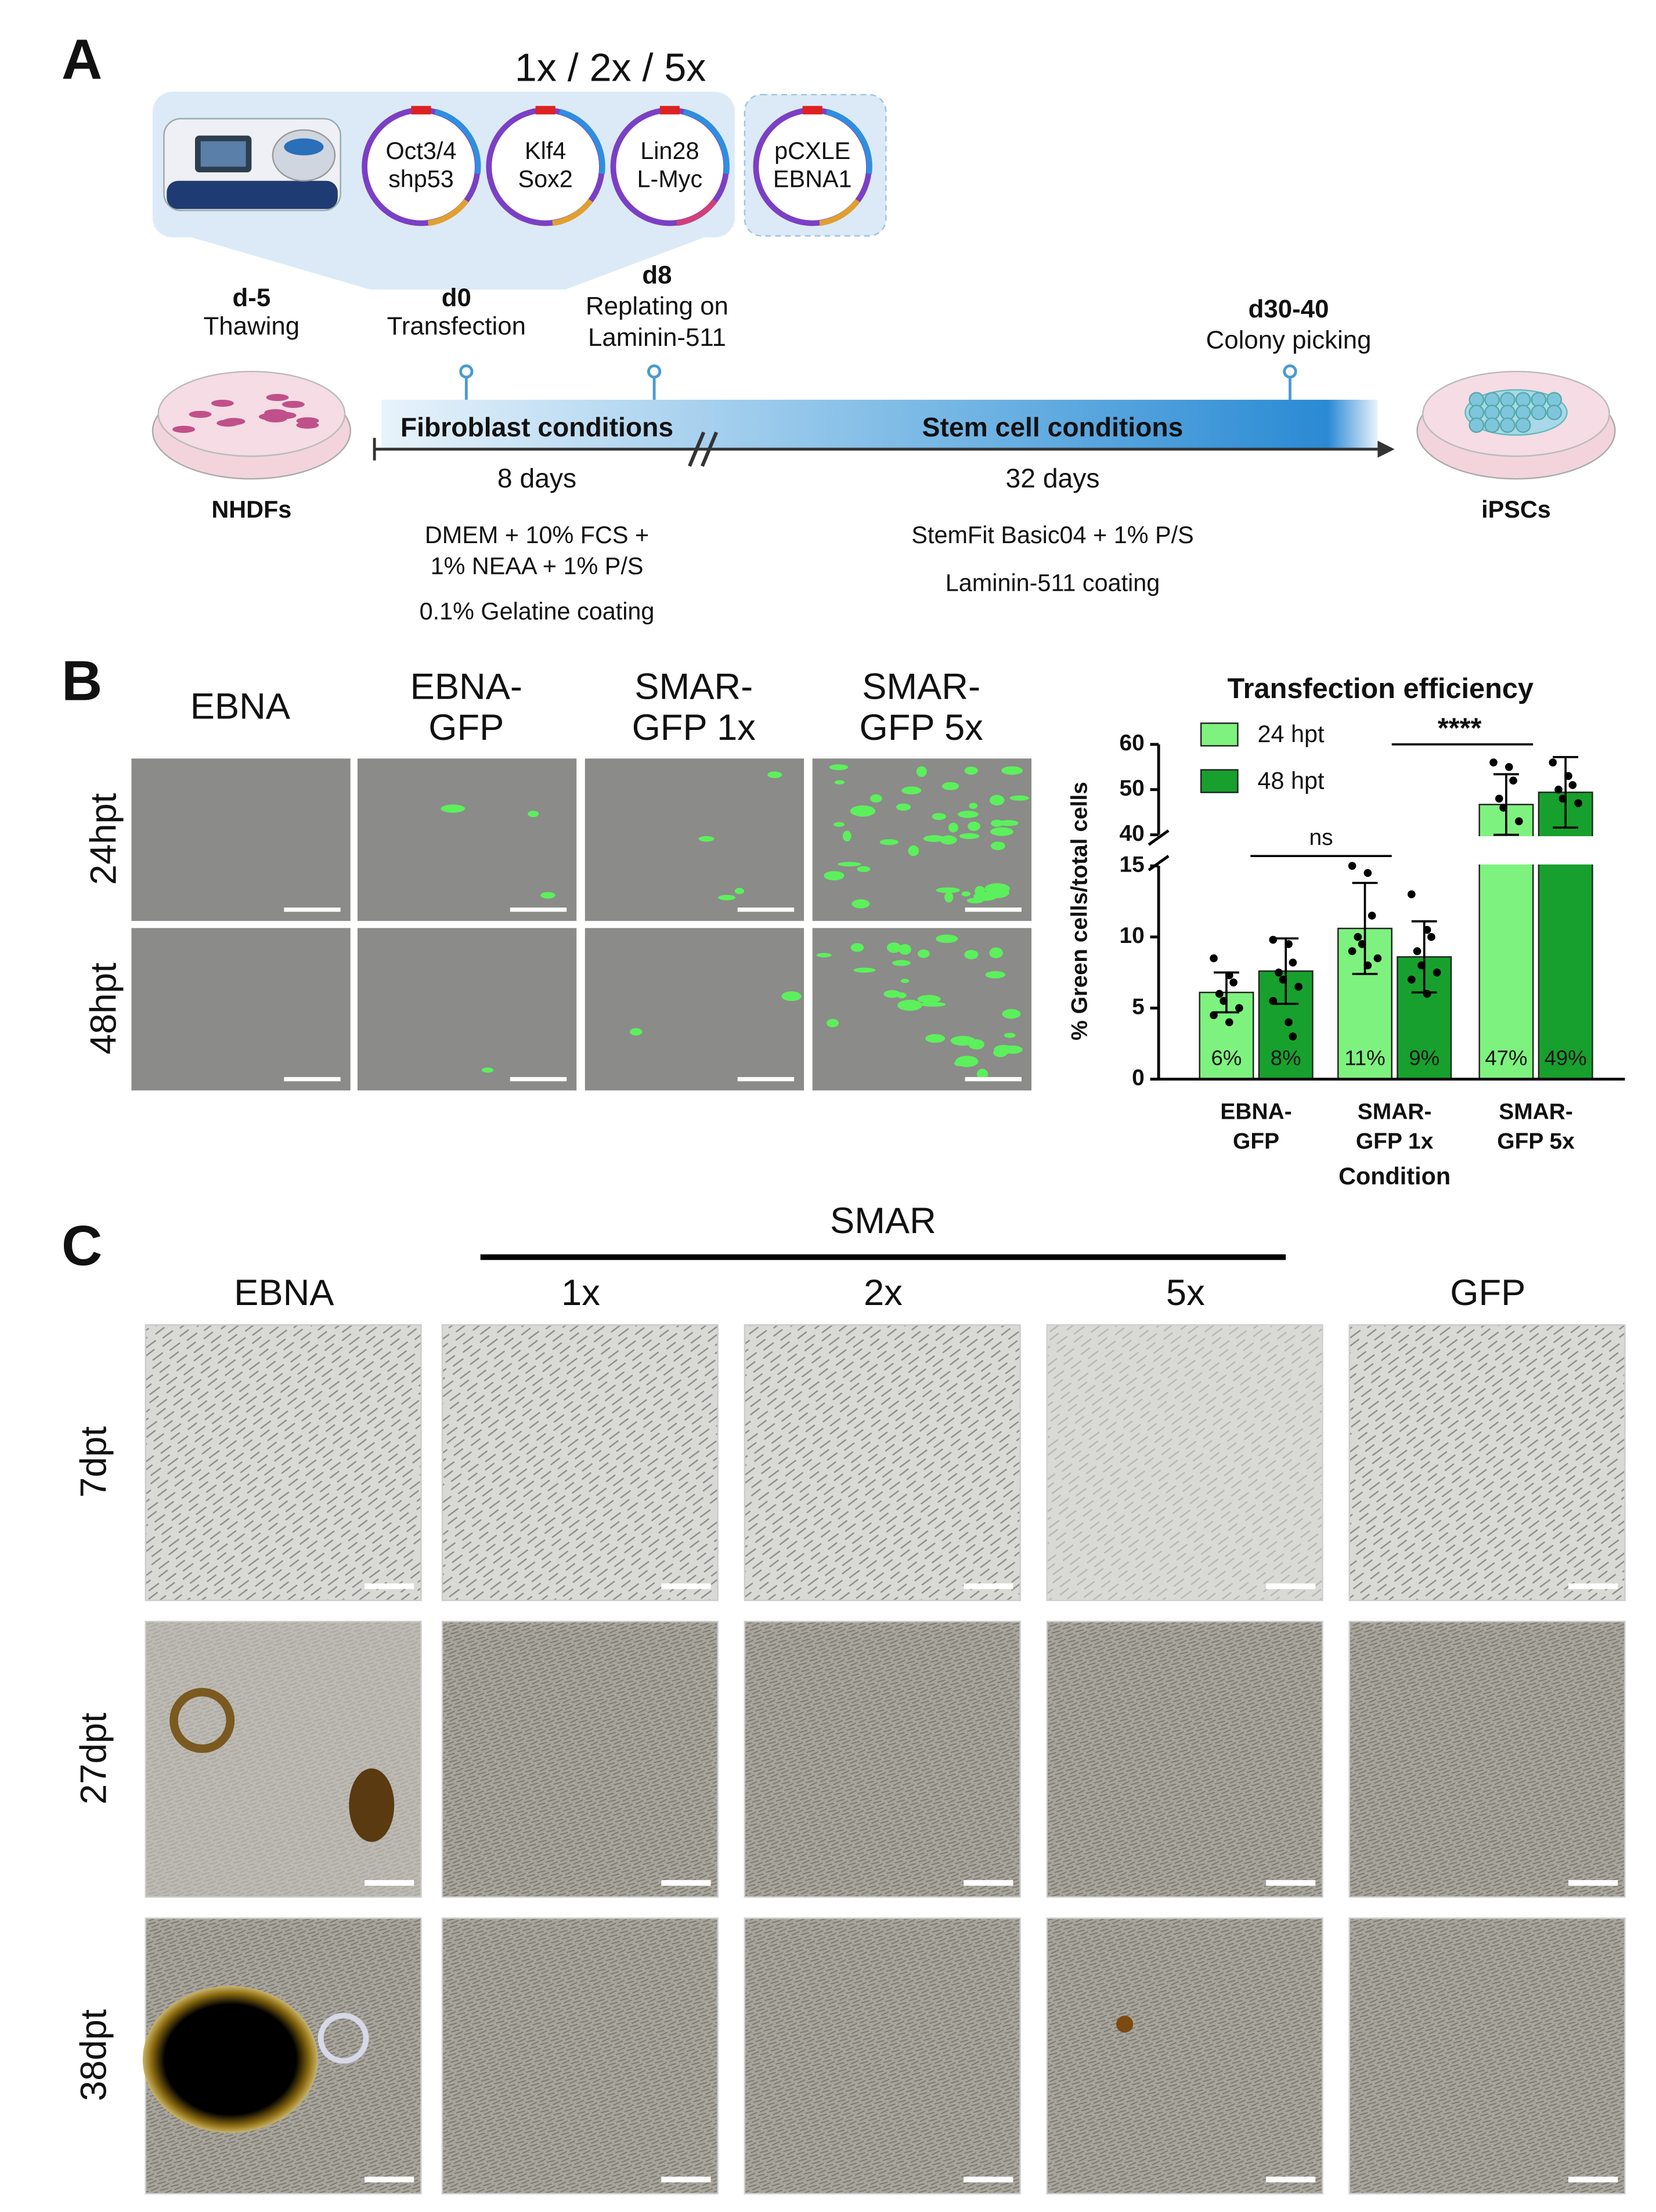  I want to click on column-header: EBNA, so click(241, 706).